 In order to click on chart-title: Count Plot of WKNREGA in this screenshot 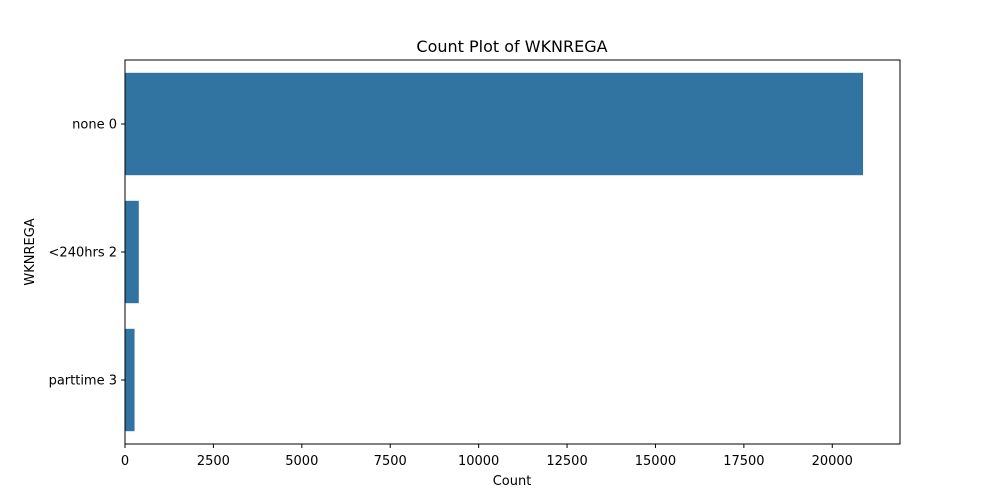, I will do `click(511, 46)`.